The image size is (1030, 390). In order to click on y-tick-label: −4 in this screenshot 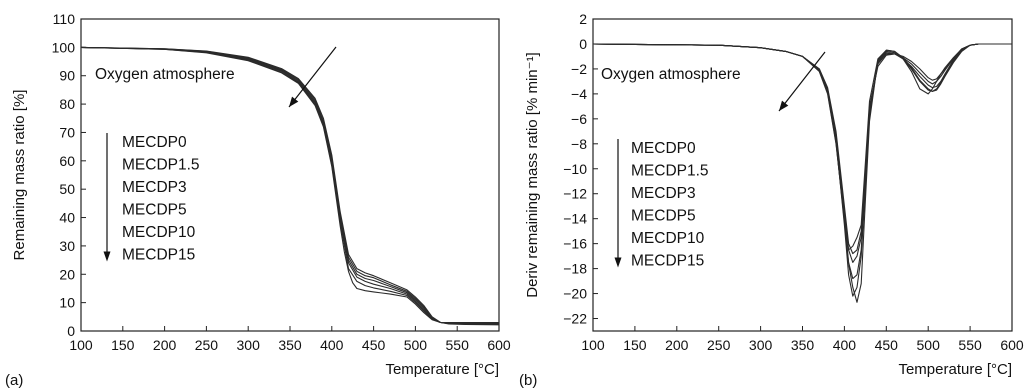, I will do `click(579, 94)`.